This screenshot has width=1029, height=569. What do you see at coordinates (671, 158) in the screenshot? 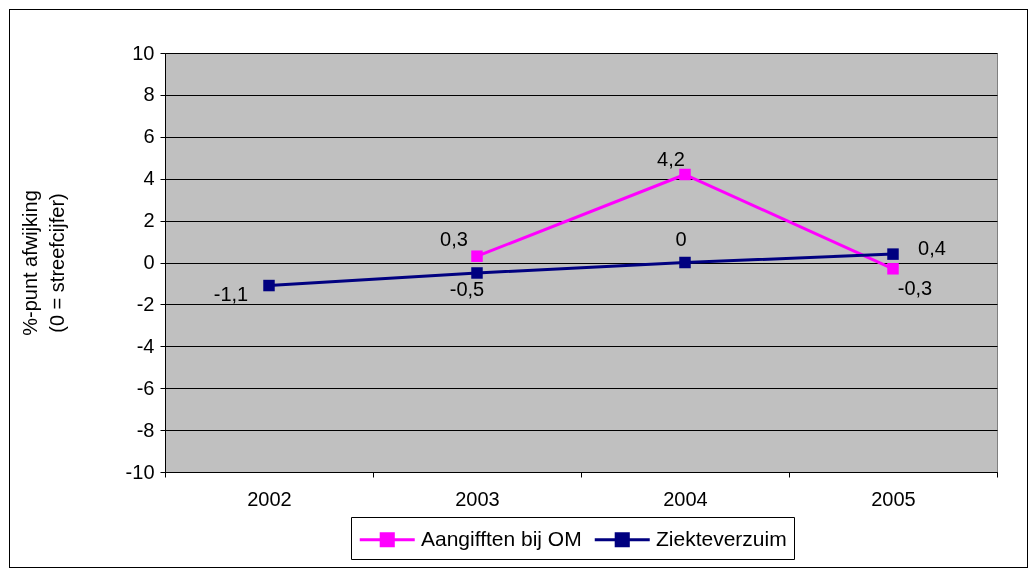
I see `data-label: 4,2` at bounding box center [671, 158].